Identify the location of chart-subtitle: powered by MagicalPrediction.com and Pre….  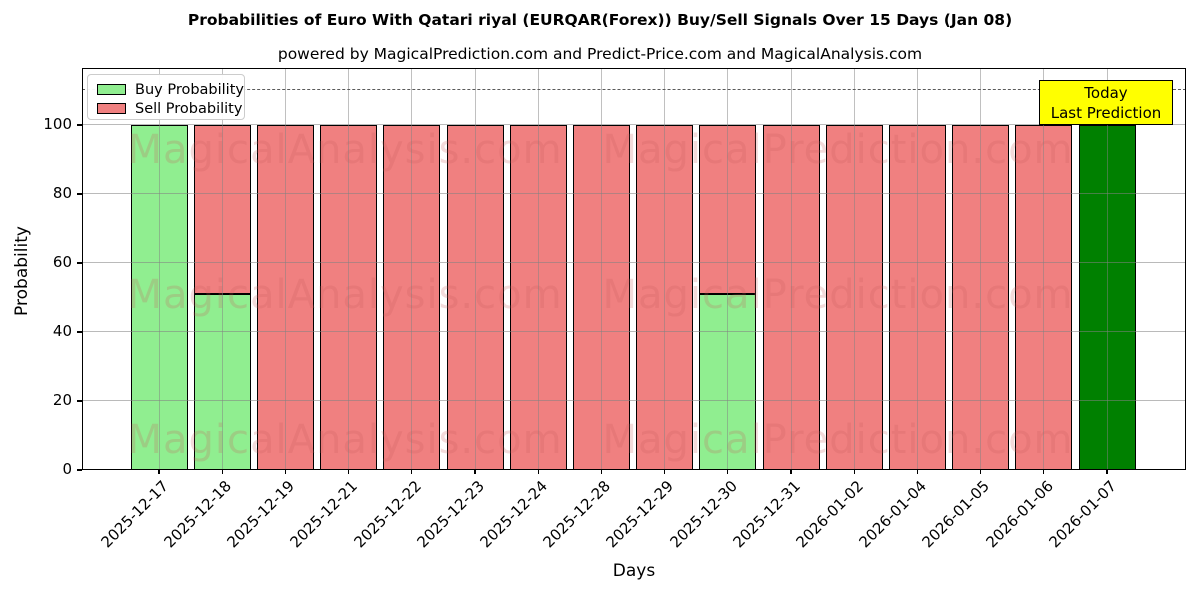
(600, 54).